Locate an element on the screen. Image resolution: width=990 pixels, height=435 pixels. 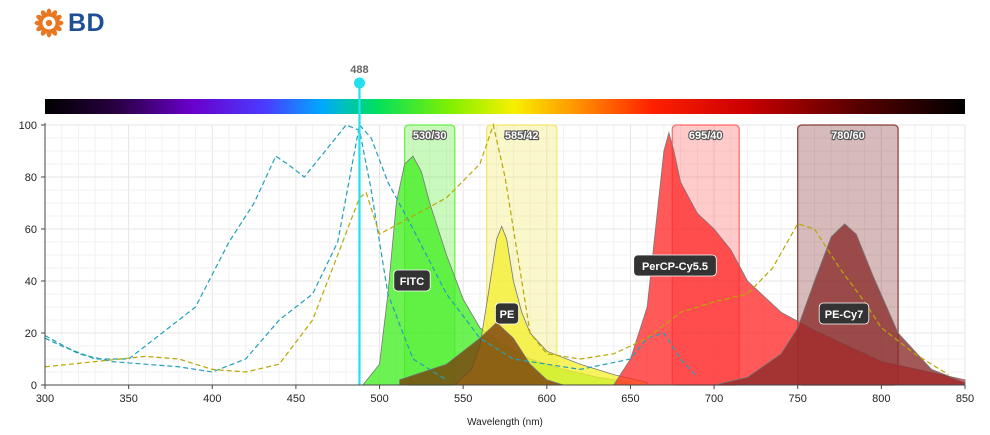
series-label-pe: PE is located at coordinates (507, 315).